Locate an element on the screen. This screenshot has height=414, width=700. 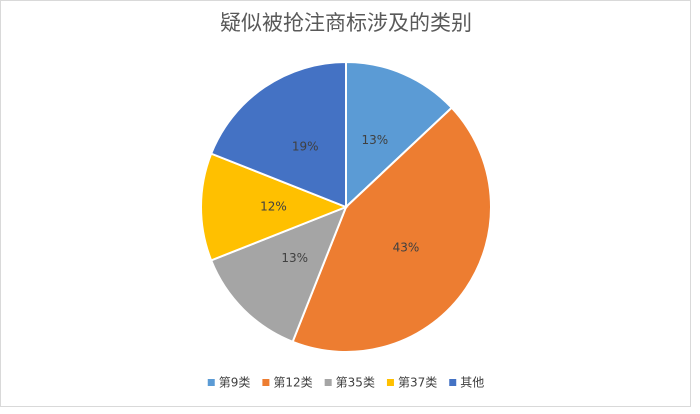
legend-label: 第37类 is located at coordinates (417, 383).